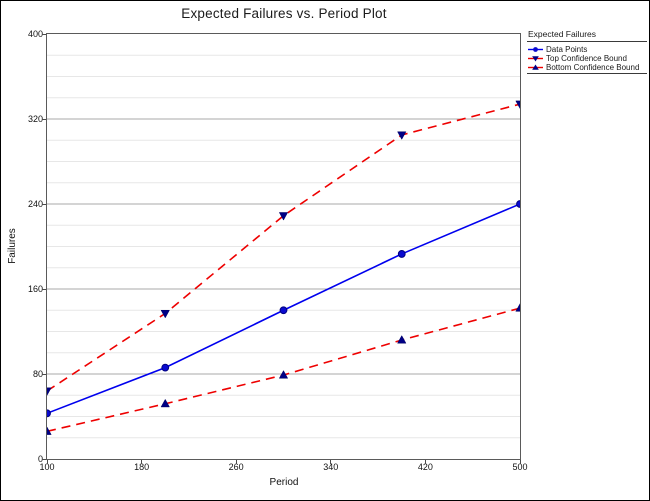 Image resolution: width=650 pixels, height=501 pixels. Describe the element at coordinates (284, 13) in the screenshot. I see `chart-title: Expected Failures vs. Period Plot` at that location.